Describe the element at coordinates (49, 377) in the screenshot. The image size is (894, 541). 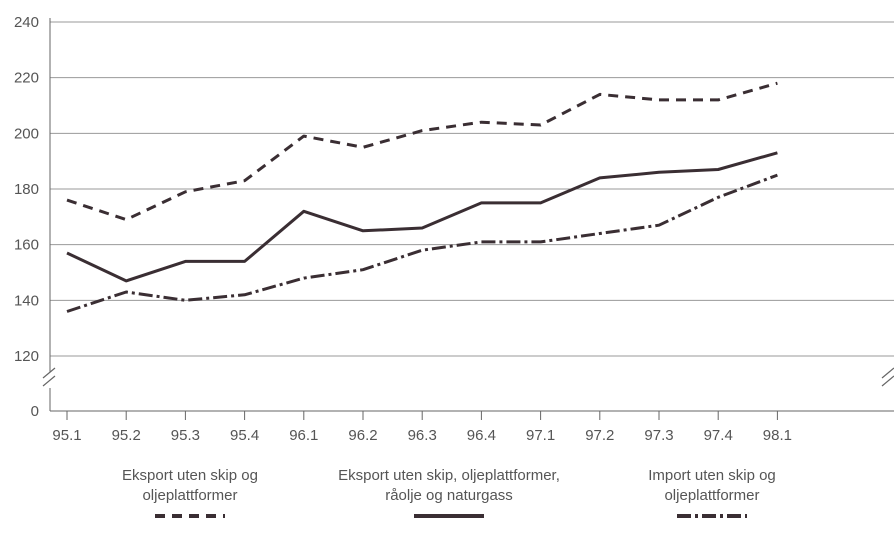
I see `axis-break-left` at that location.